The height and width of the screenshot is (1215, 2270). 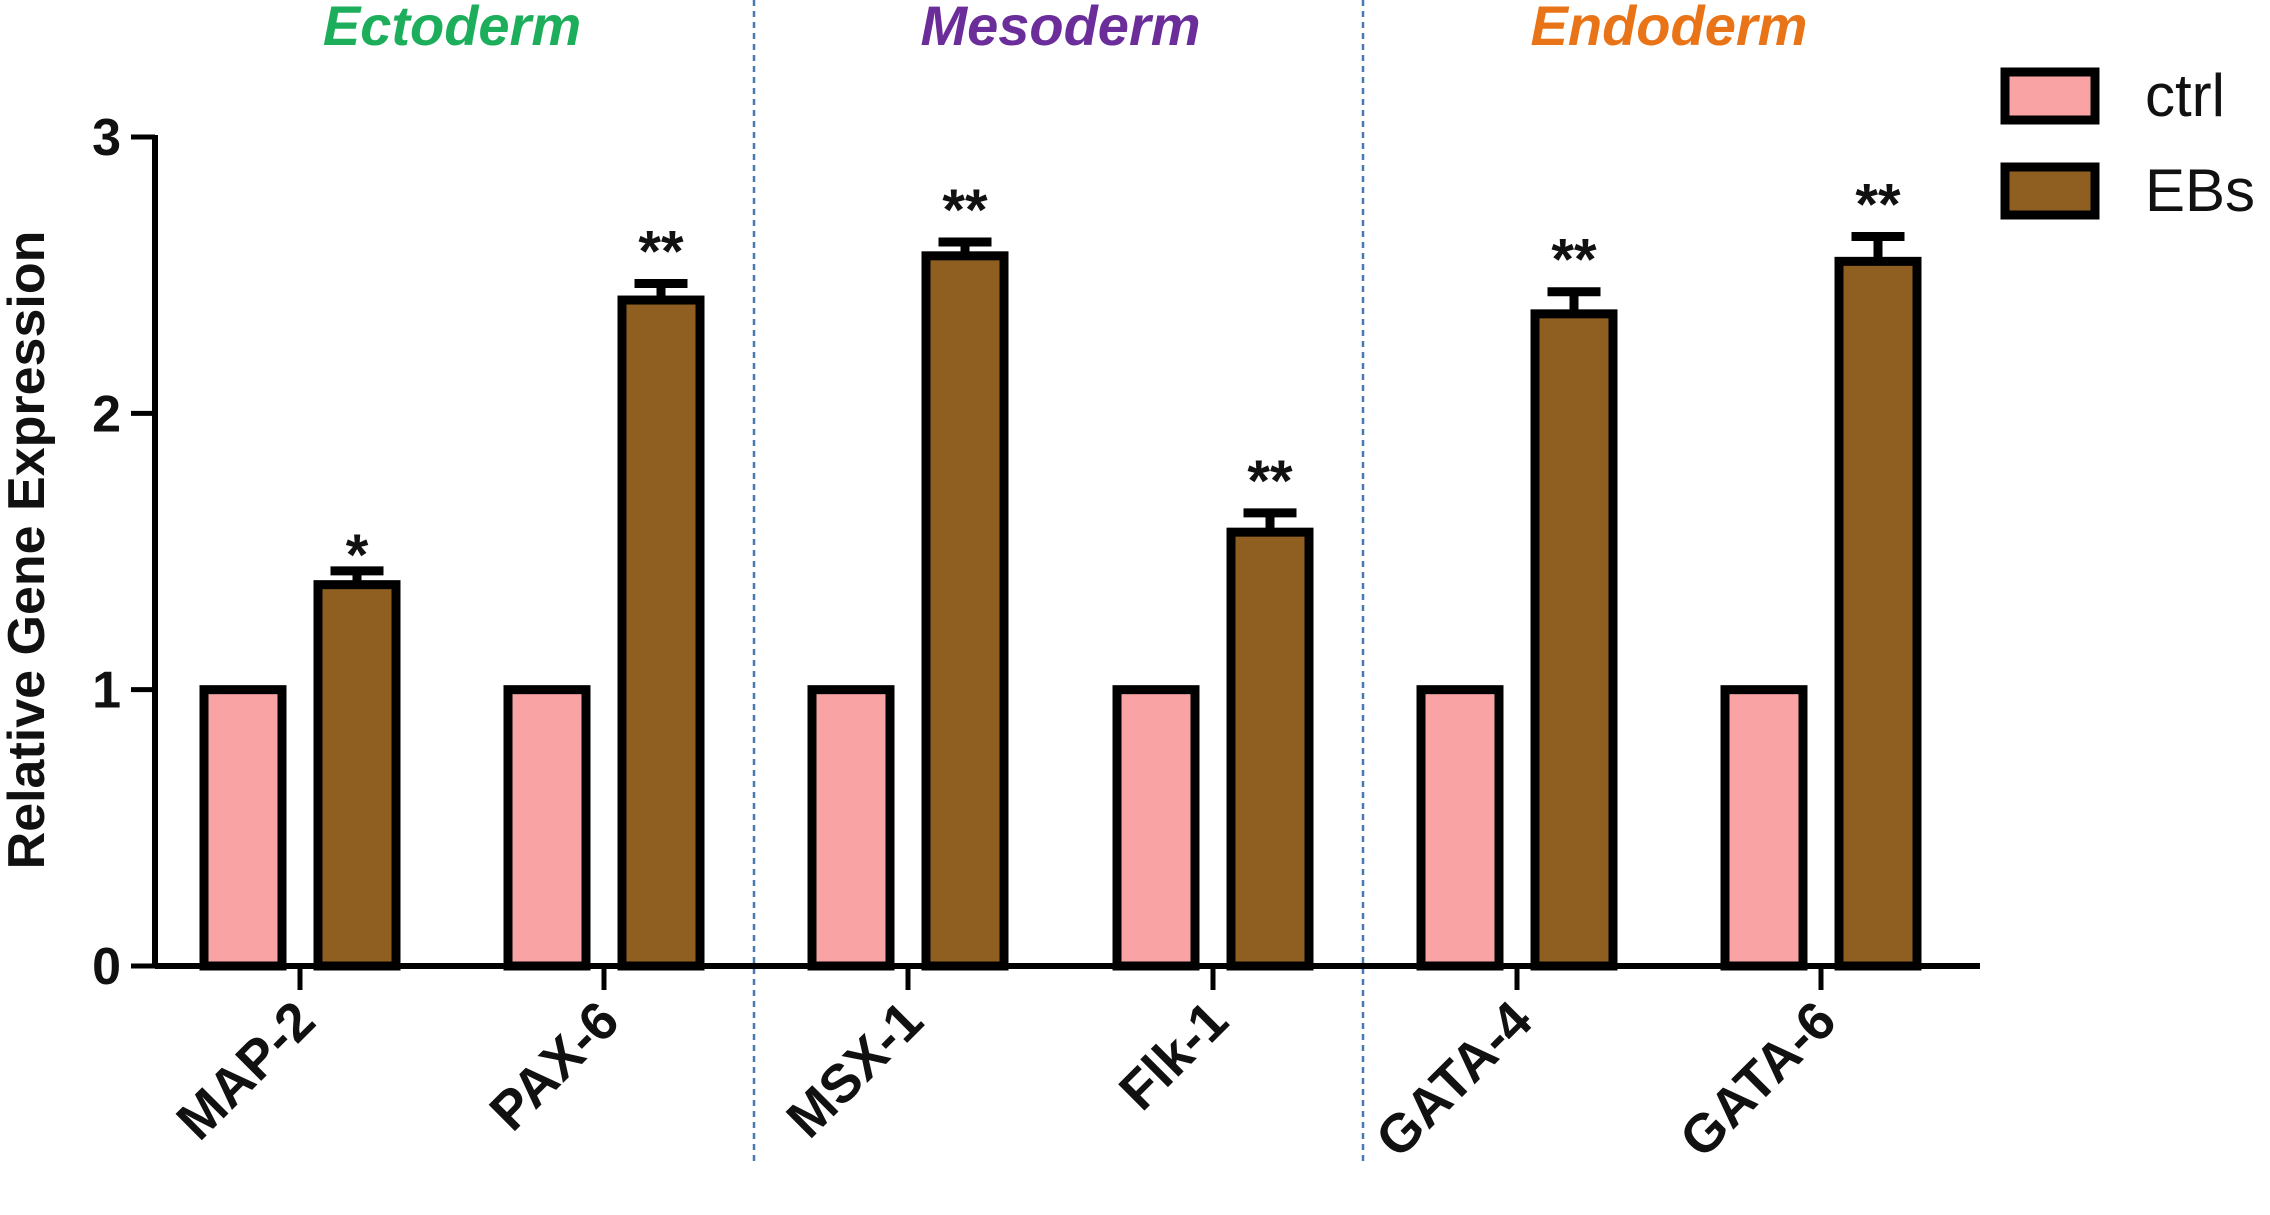 What do you see at coordinates (2200, 190) in the screenshot?
I see `legend-label-ebs: EBs` at bounding box center [2200, 190].